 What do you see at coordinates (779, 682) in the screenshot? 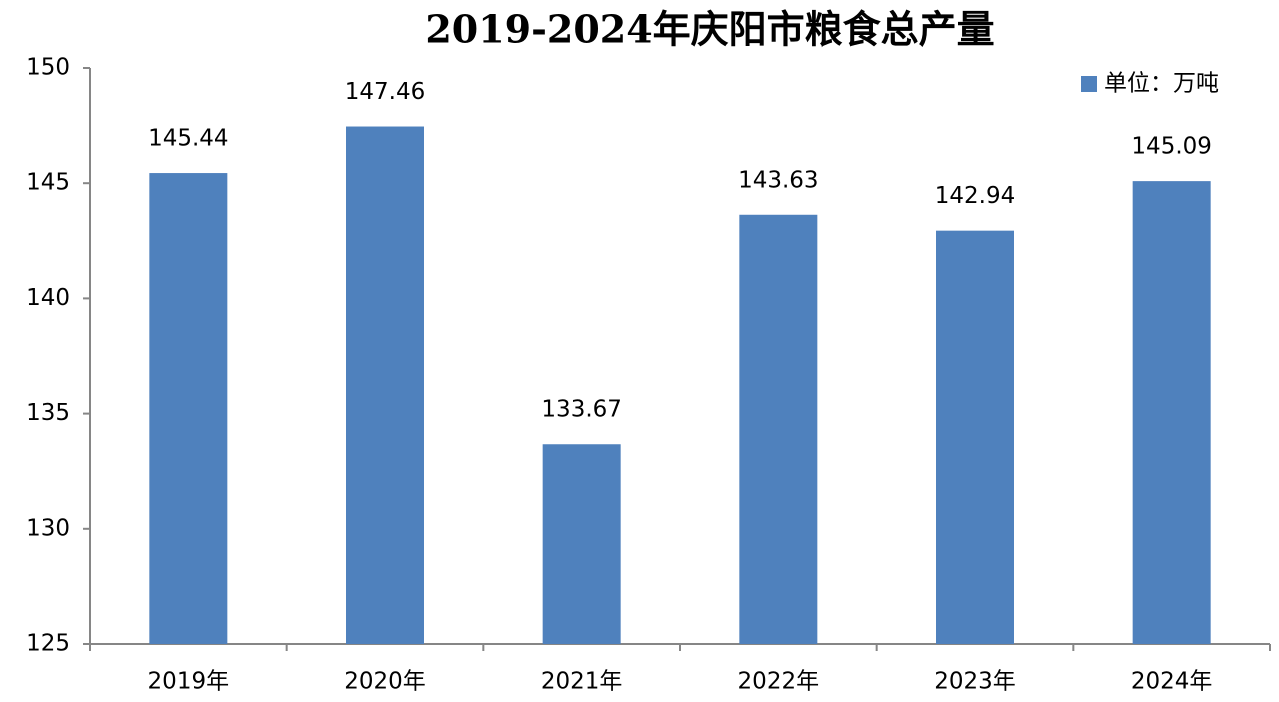
I see `x-tick-label: 2022年` at bounding box center [779, 682].